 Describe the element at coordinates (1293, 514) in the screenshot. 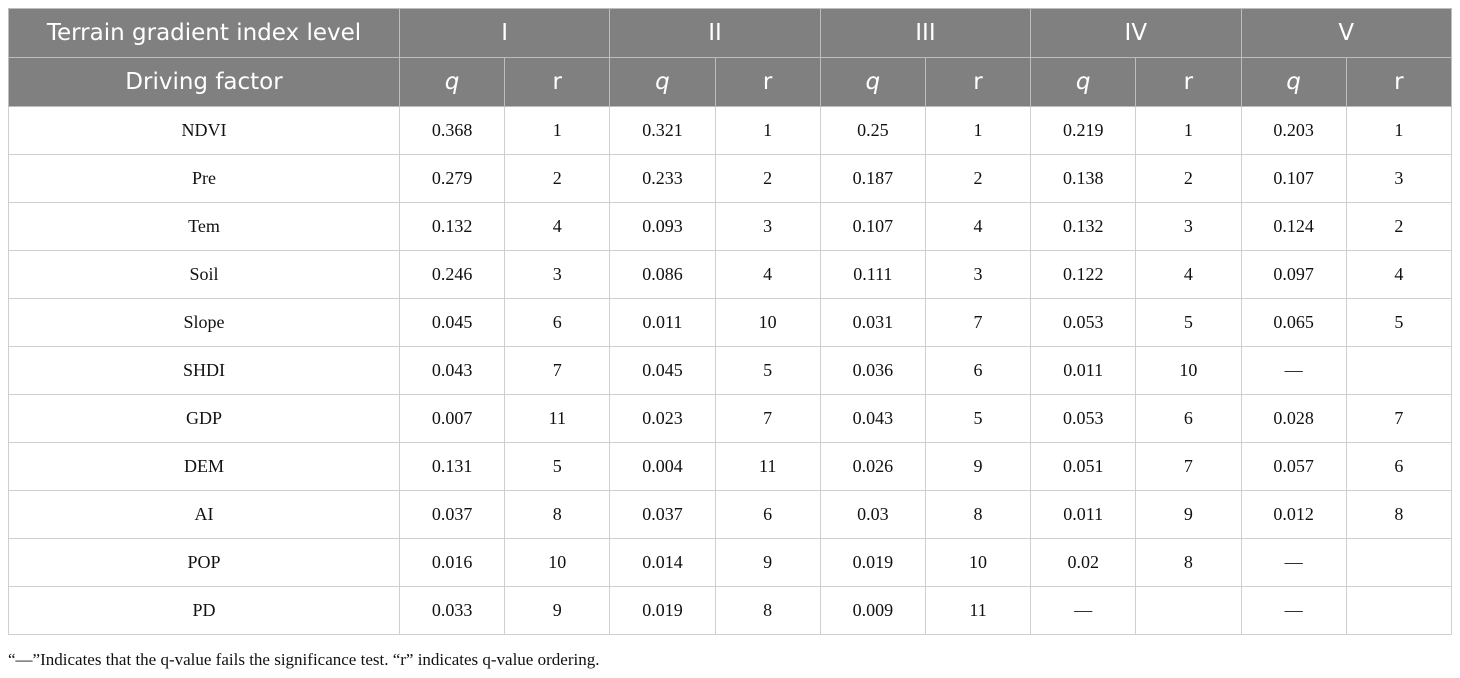

I see `value-cell: 0.012` at that location.